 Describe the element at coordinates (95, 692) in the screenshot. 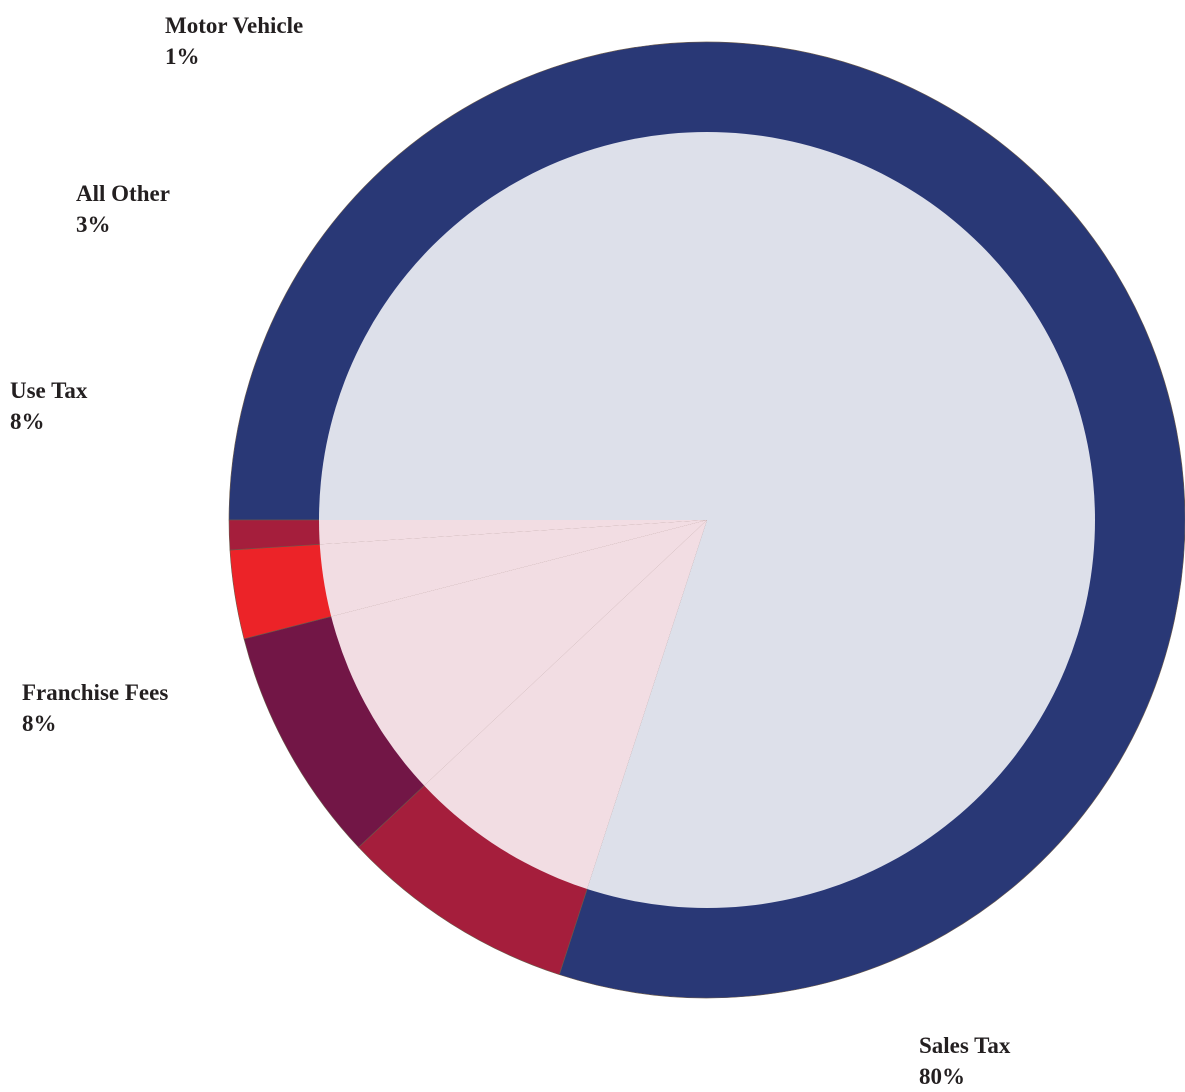

I see `slice-label-name: Franchise Fees` at that location.